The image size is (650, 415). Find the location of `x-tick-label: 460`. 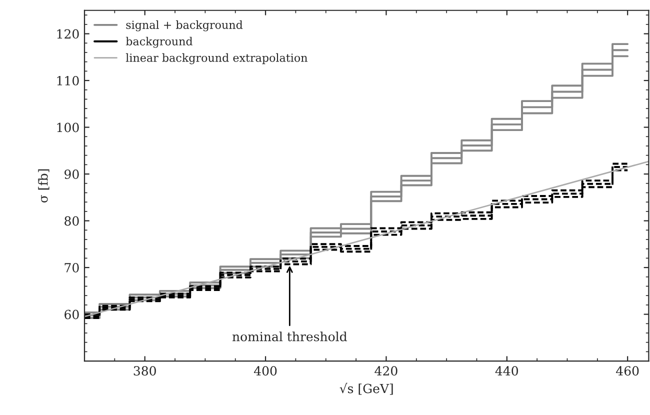

x-tick-label: 460 is located at coordinates (627, 371).